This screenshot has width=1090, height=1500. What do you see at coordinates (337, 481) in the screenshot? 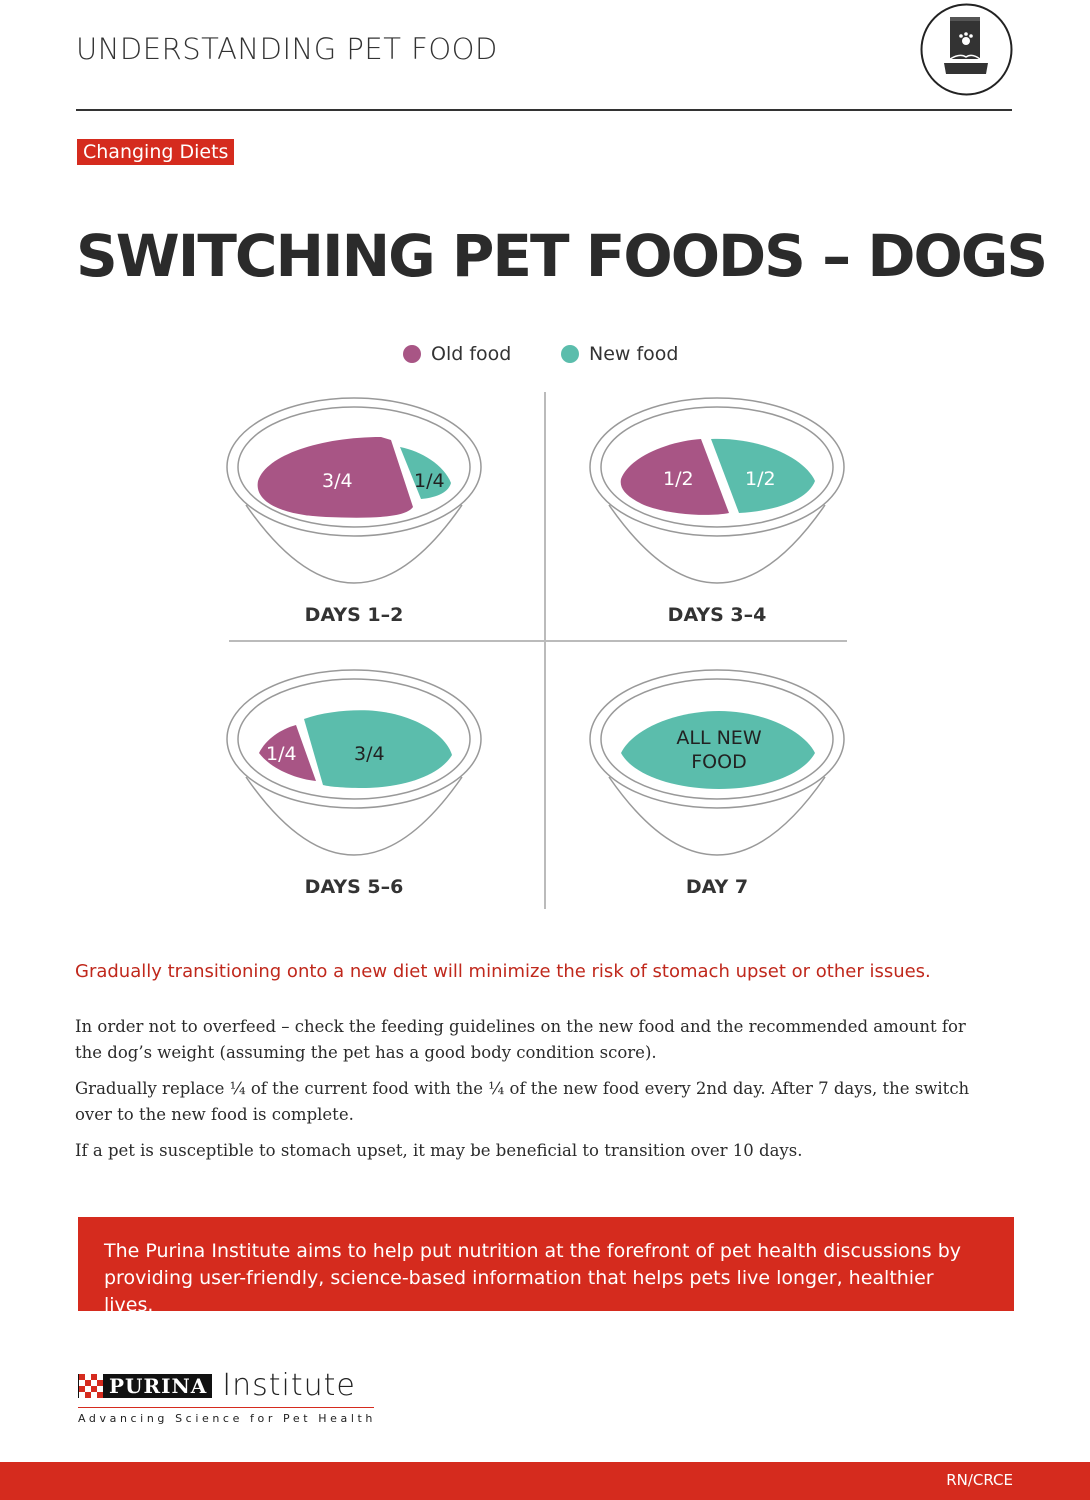
I see `old-food-fraction: 3/4` at bounding box center [337, 481].